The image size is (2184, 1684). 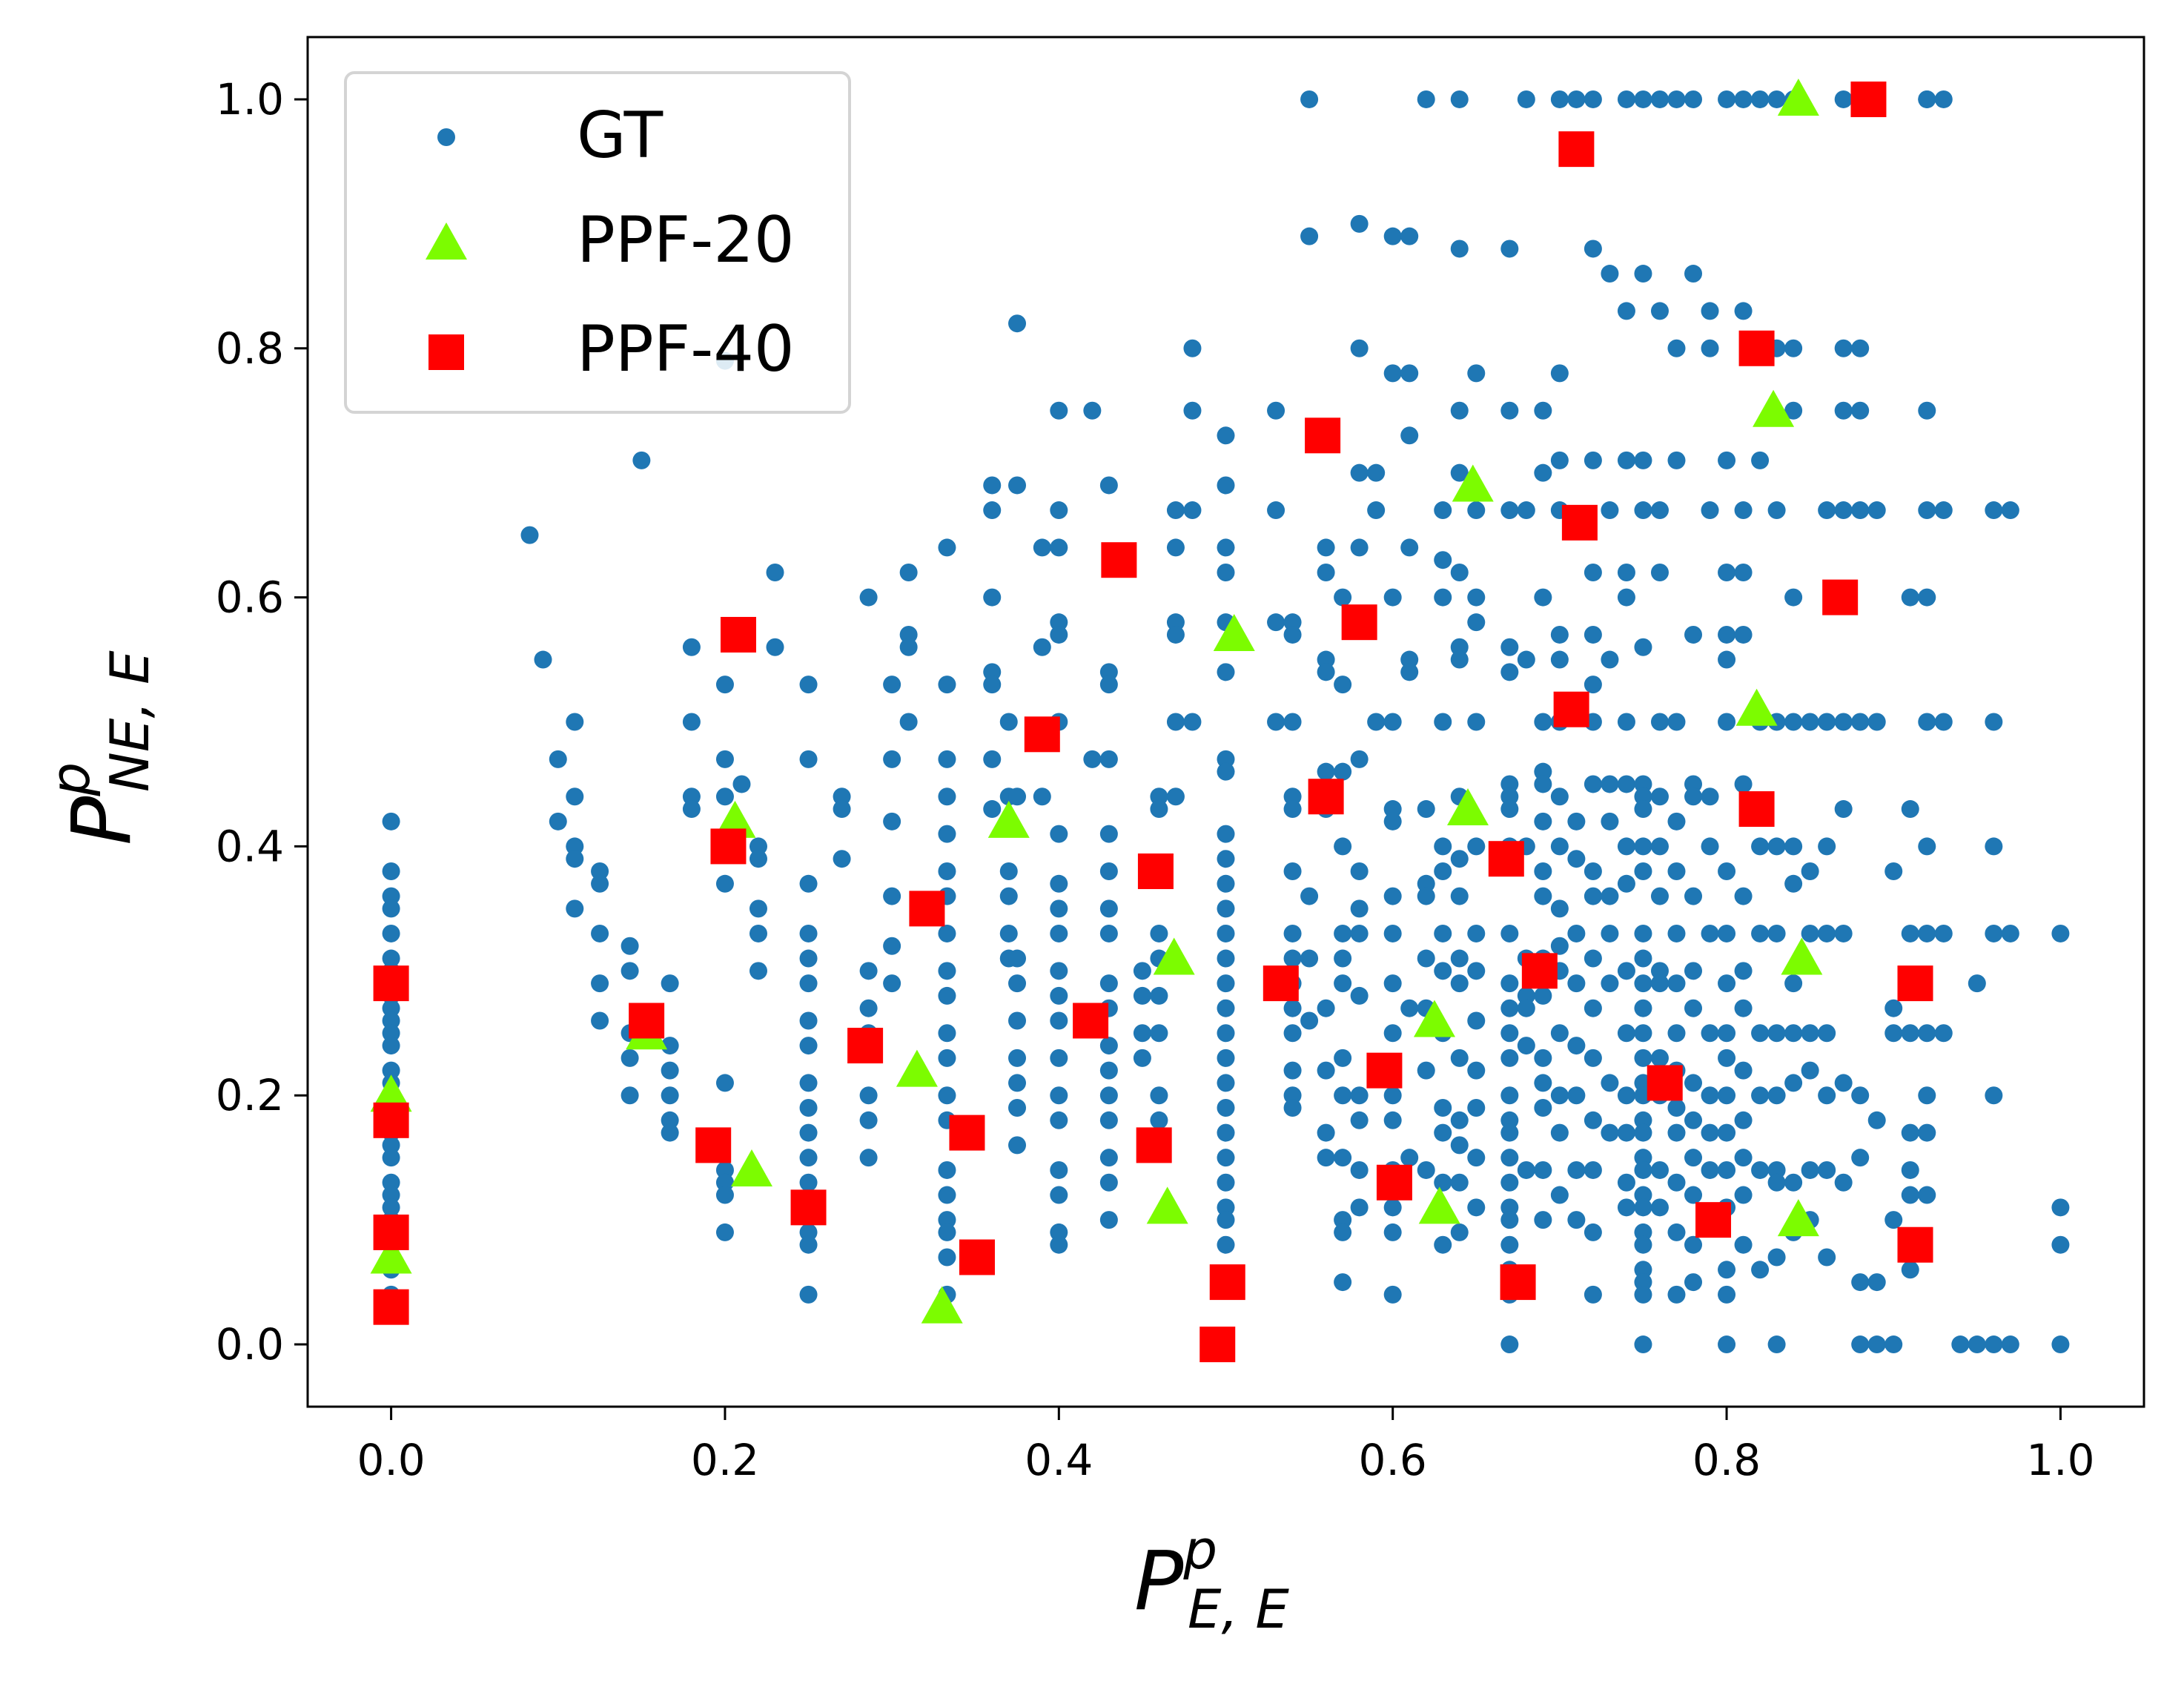 What do you see at coordinates (686, 240) in the screenshot?
I see `legend-label-ppf20: PPF-20` at bounding box center [686, 240].